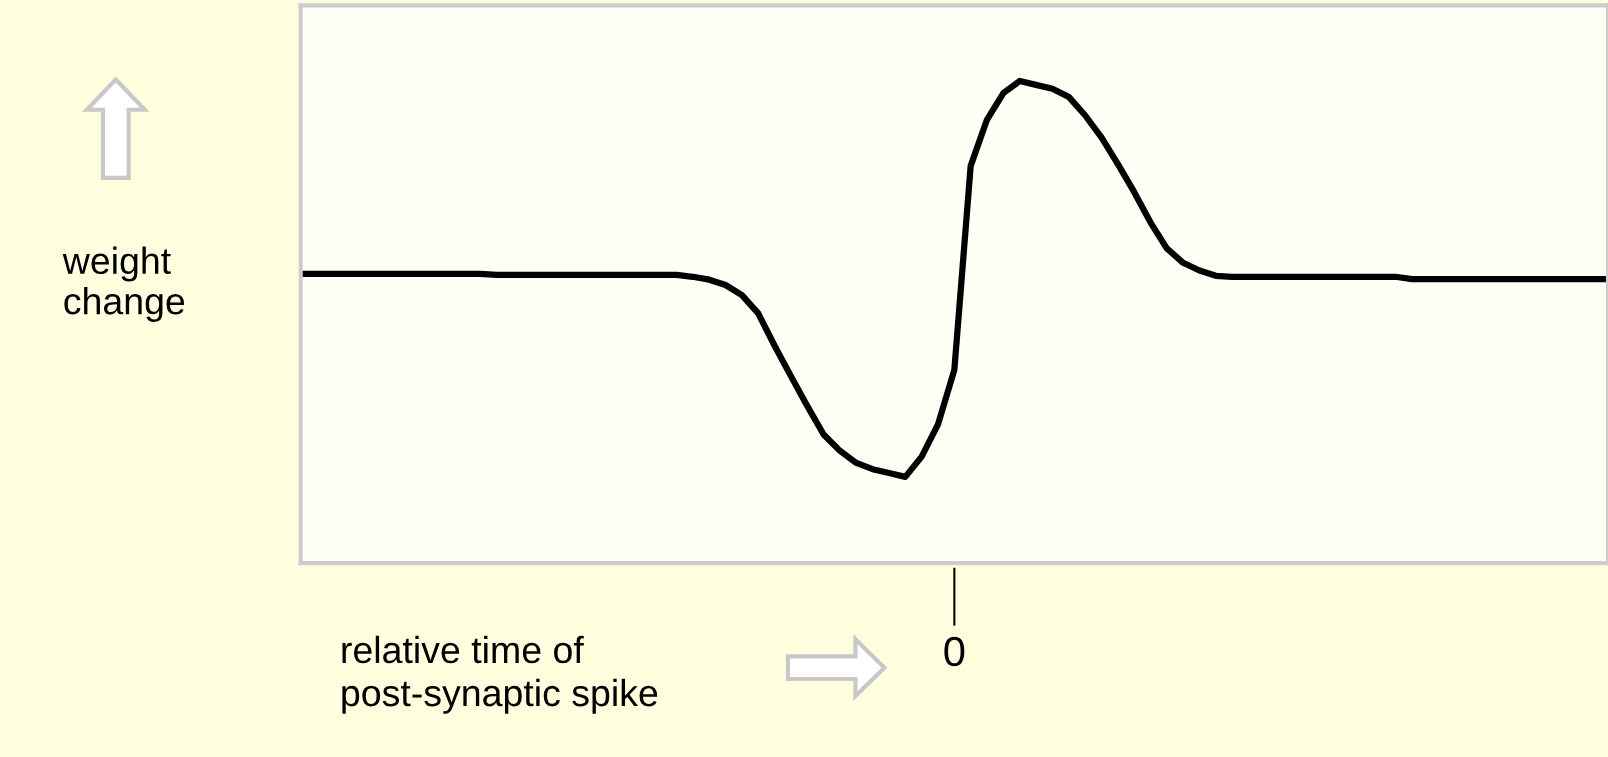  What do you see at coordinates (954, 651) in the screenshot?
I see `text: 0` at bounding box center [954, 651].